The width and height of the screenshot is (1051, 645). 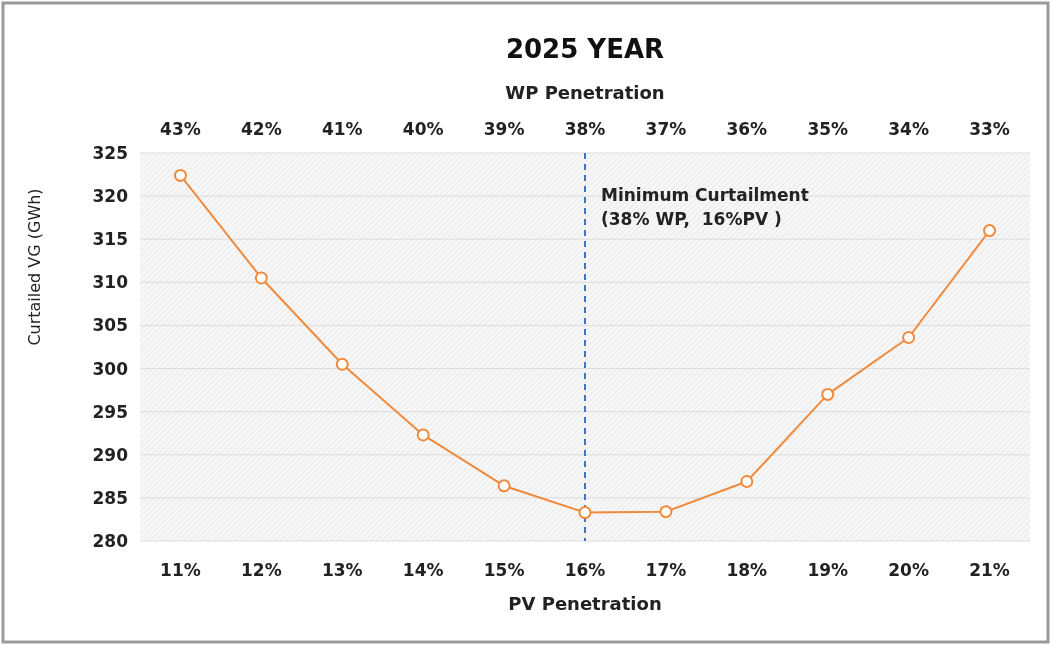 What do you see at coordinates (423, 129) in the screenshot?
I see `x2-tick-label: 40%` at bounding box center [423, 129].